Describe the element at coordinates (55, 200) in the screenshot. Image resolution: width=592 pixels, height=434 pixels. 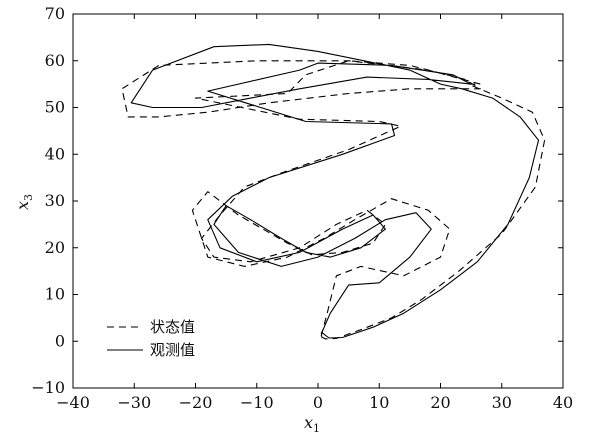
I see `y-tick-label: 30` at that location.